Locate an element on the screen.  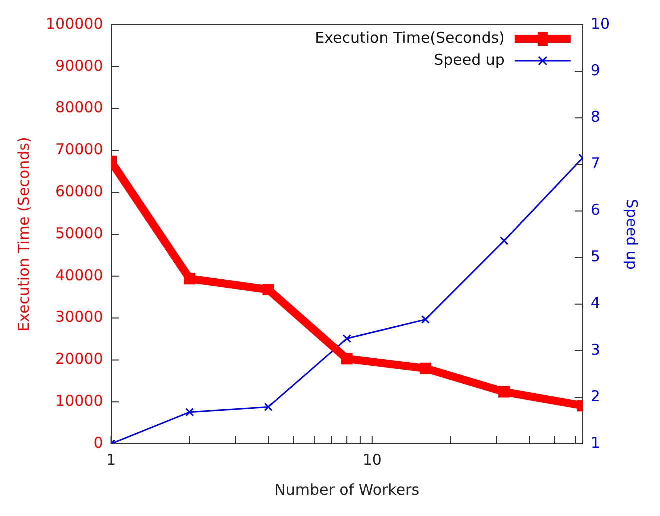
y2-tick-label: 4 is located at coordinates (595, 303).